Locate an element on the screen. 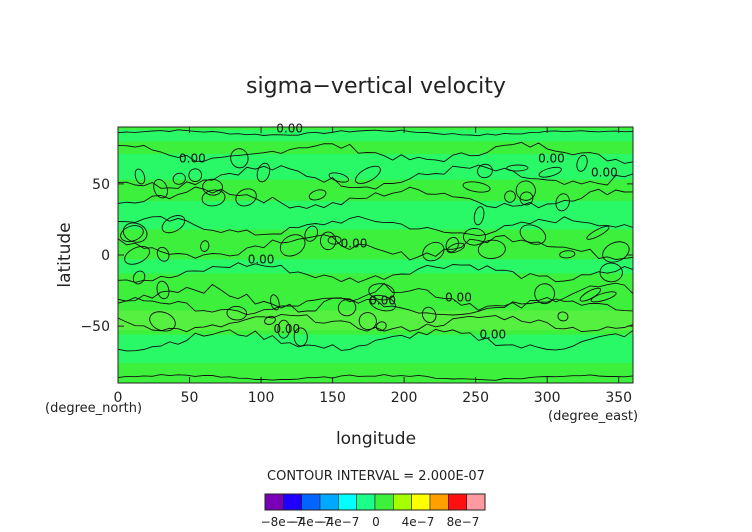 Image resolution: width=752 pixels, height=532 pixels. x-tick-label: 200 is located at coordinates (404, 398).